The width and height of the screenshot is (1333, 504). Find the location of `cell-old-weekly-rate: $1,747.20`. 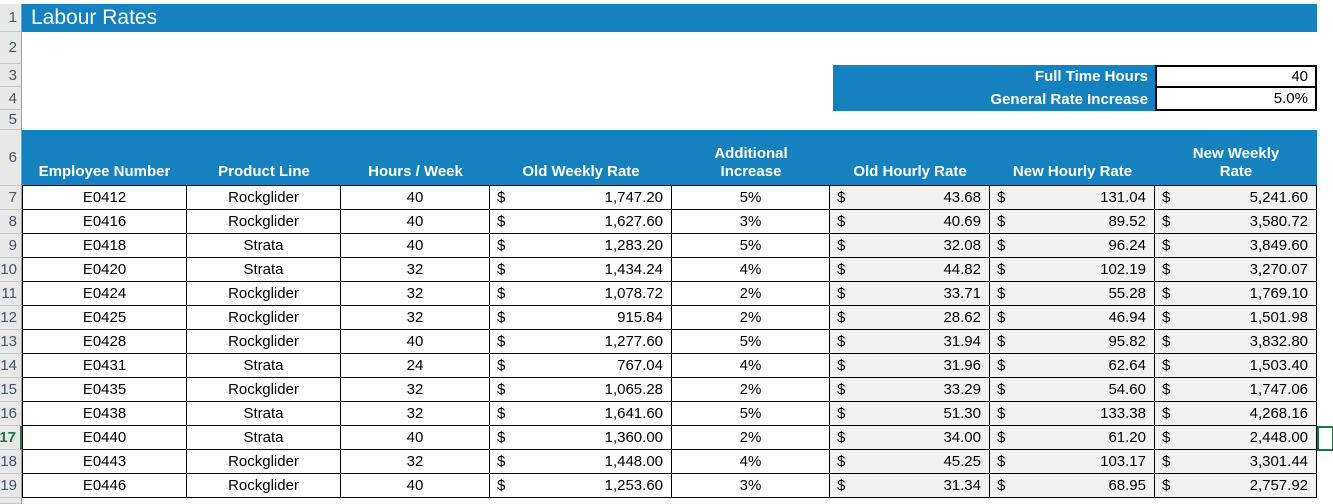

cell-old-weekly-rate: $1,747.20 is located at coordinates (581, 198).